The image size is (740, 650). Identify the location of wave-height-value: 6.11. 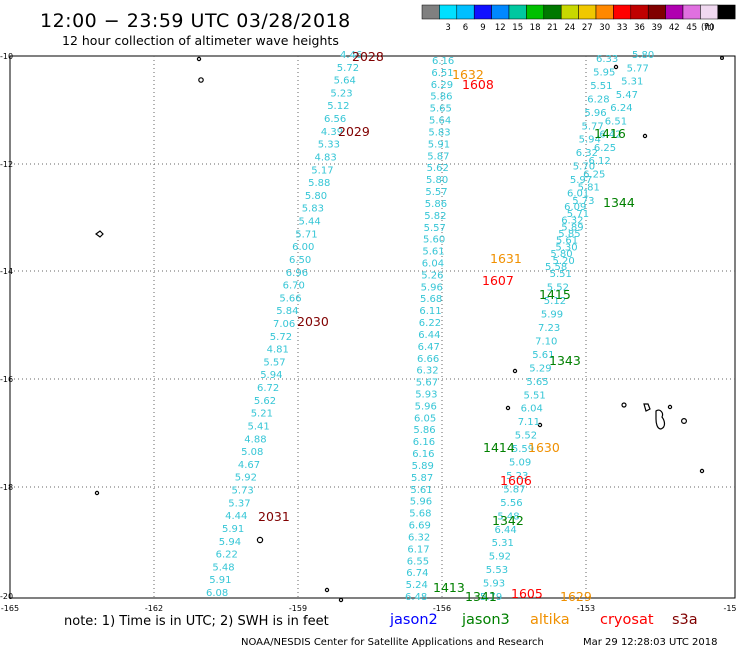
(430, 311).